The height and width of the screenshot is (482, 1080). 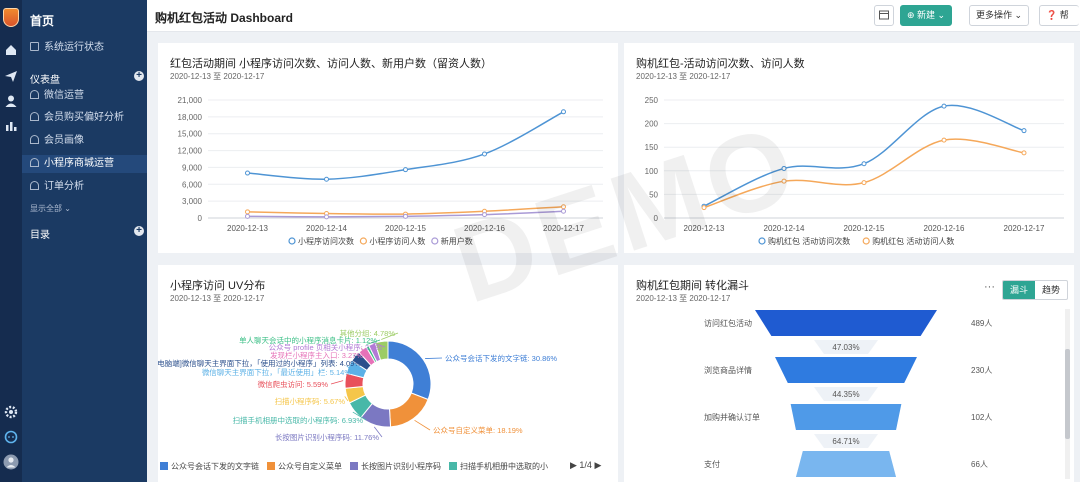 I want to click on next-page-icon: ▶, so click(x=596, y=465).